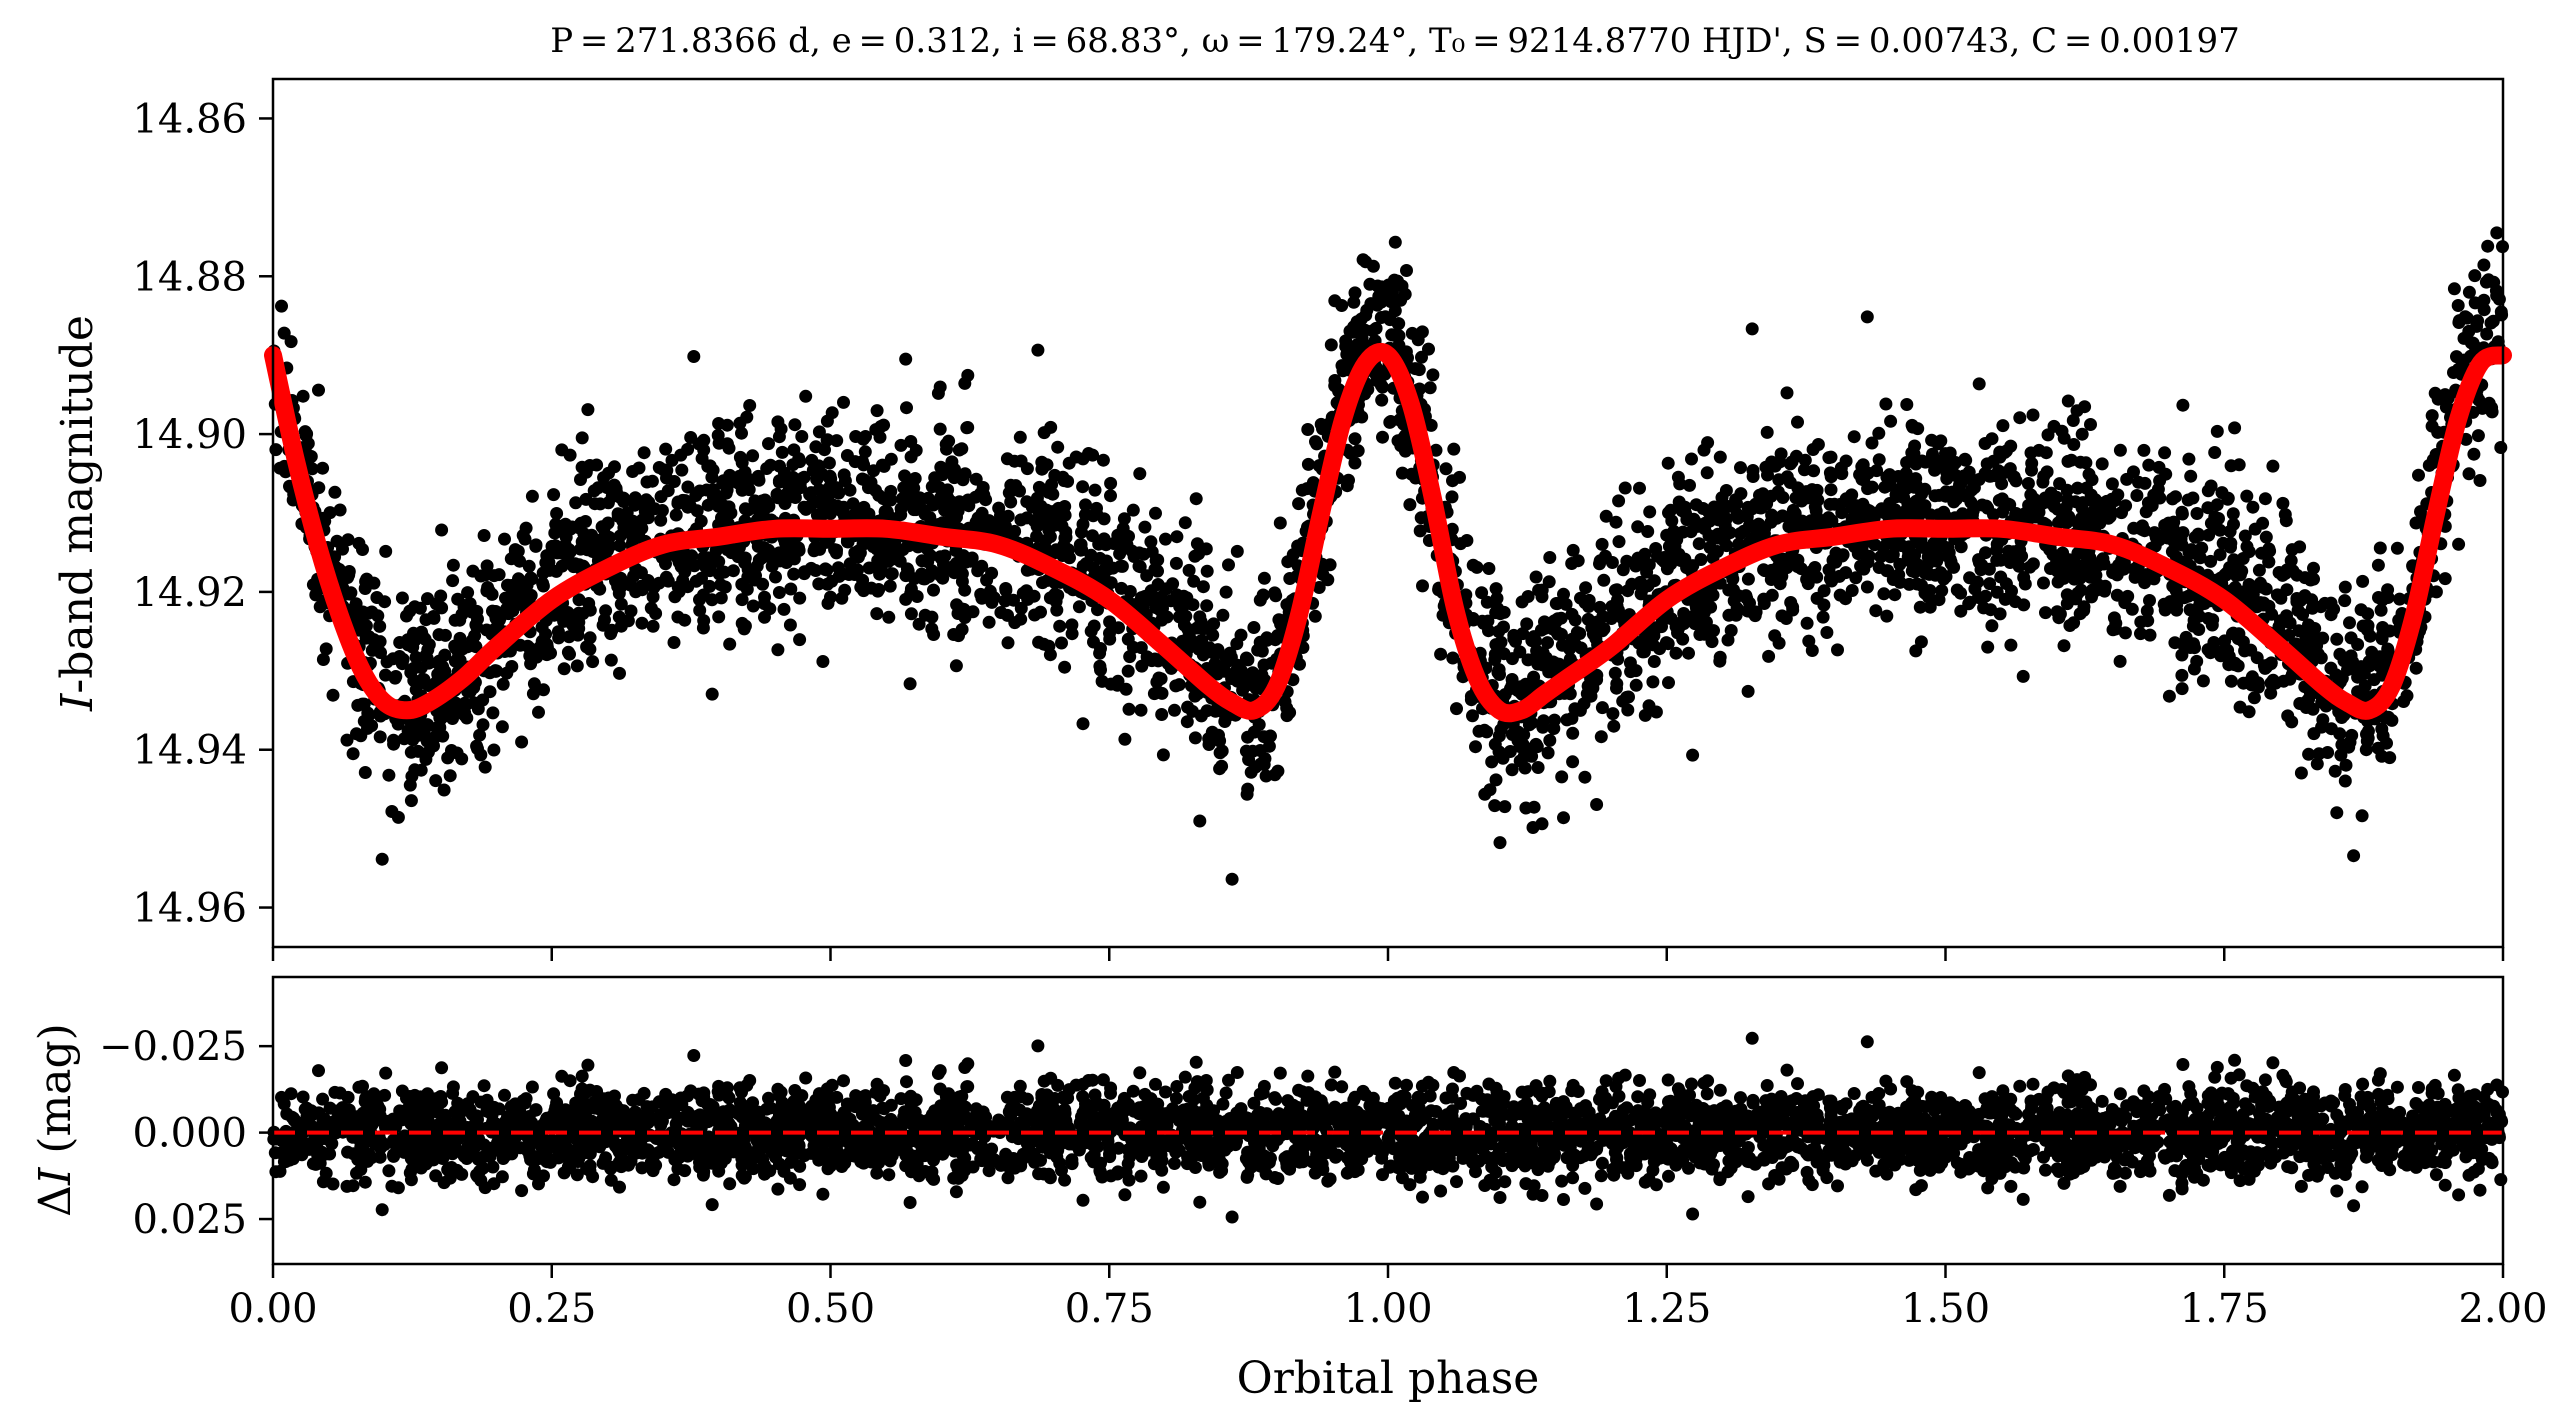 This screenshot has width=2563, height=1428. Describe the element at coordinates (189, 593) in the screenshot. I see `top-y-tick-label: 14.92` at that location.